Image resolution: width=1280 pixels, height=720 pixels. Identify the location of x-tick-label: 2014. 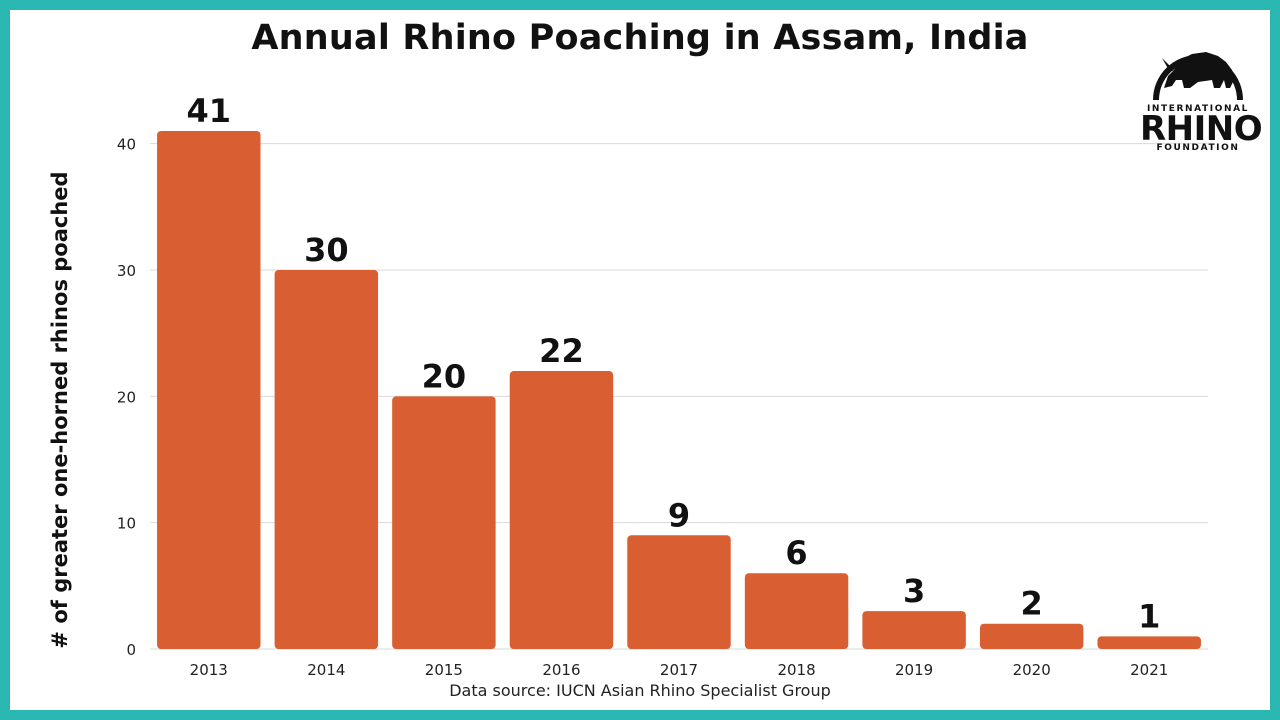
(326, 670).